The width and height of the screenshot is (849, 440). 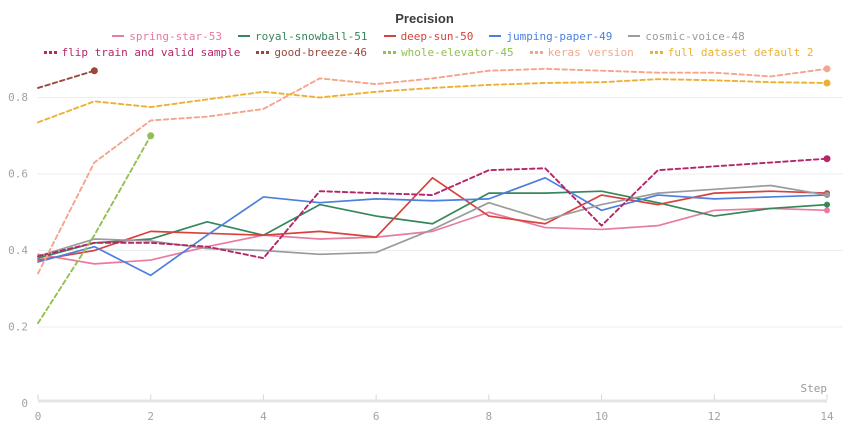 I want to click on legend-label: royal-snowball-51, so click(x=311, y=36).